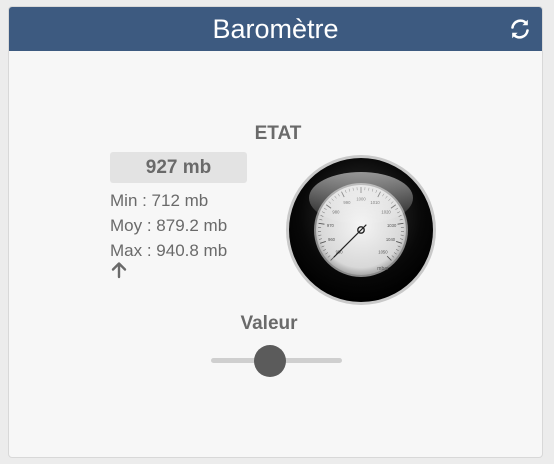 The width and height of the screenshot is (554, 464). I want to click on gauge-needle, so click(350, 241).